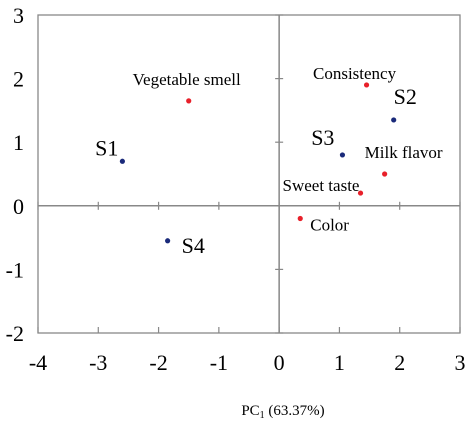 The height and width of the screenshot is (431, 474). Describe the element at coordinates (193, 245) in the screenshot. I see `sample-label: S4` at that location.